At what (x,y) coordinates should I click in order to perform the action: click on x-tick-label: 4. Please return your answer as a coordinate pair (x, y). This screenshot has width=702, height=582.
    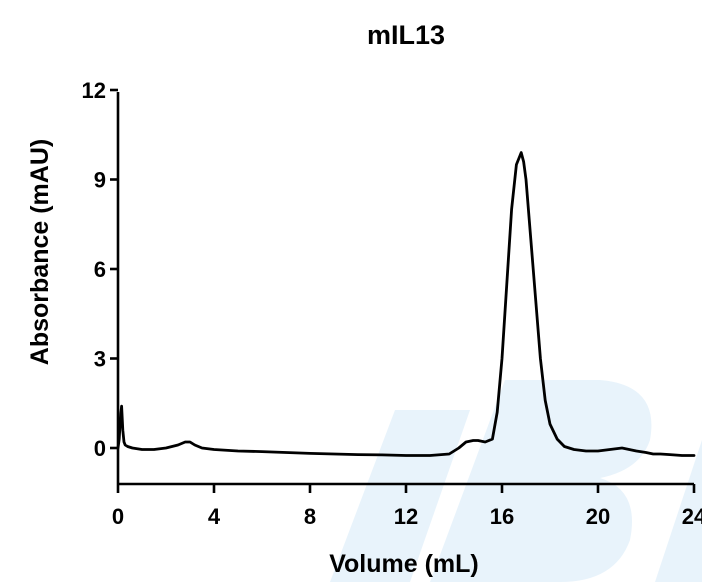
    Looking at the image, I should click on (214, 516).